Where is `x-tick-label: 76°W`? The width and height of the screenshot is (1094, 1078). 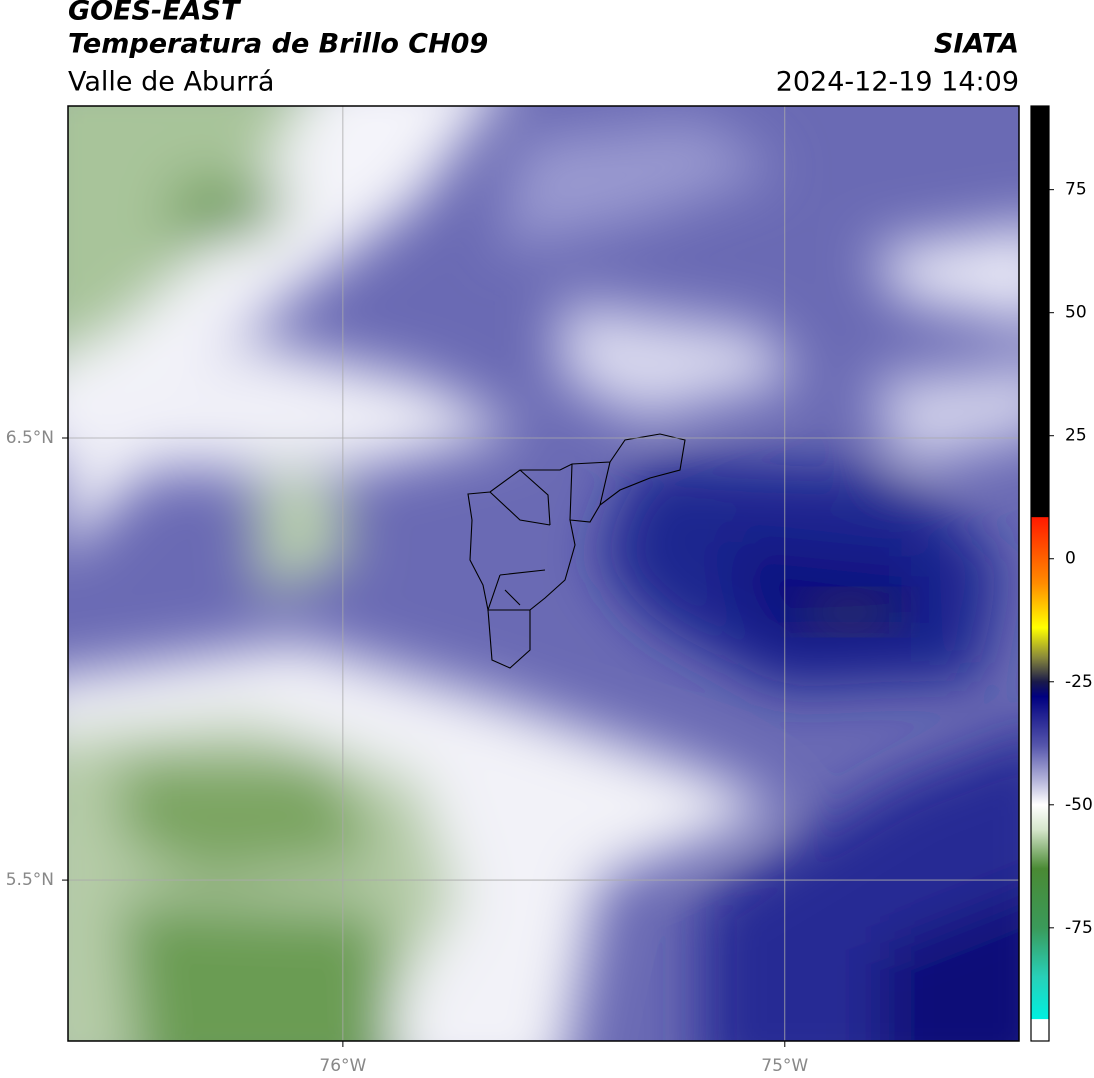
x-tick-label: 76°W is located at coordinates (342, 1066).